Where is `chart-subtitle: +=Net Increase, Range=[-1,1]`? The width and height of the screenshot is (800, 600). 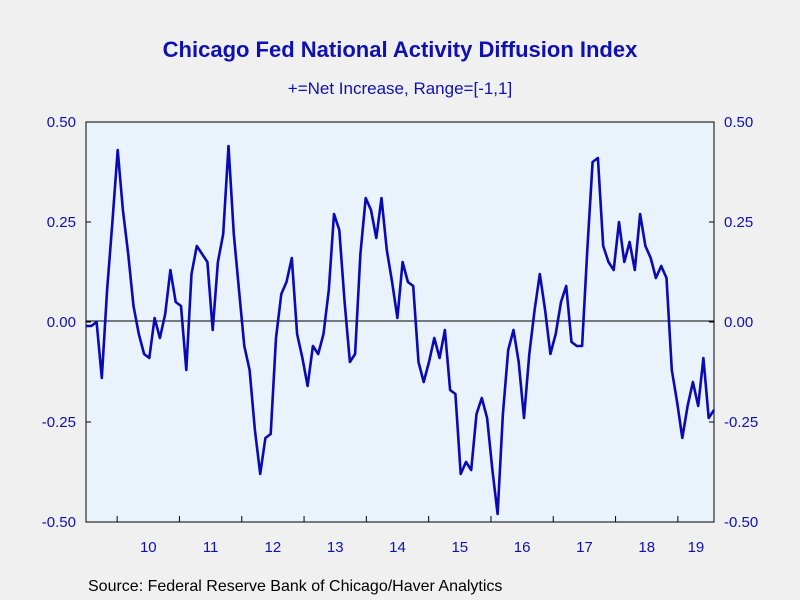 chart-subtitle: +=Net Increase, Range=[-1,1] is located at coordinates (400, 88).